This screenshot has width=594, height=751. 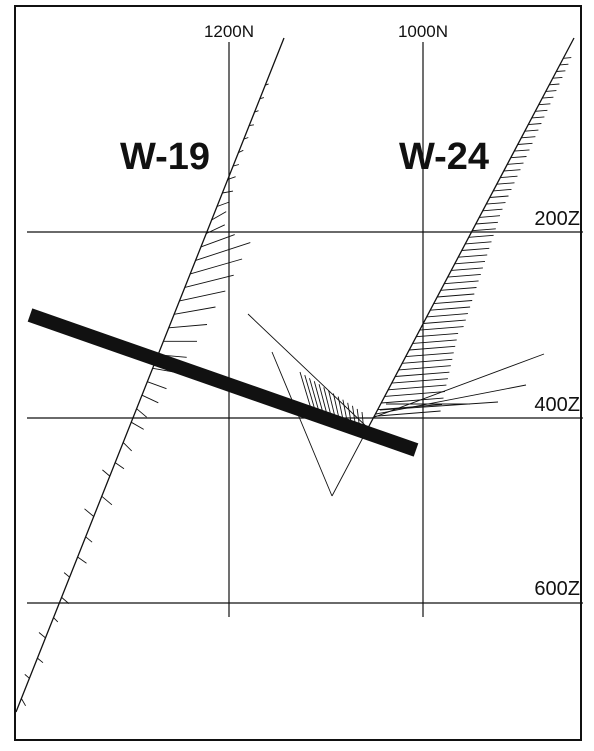 What do you see at coordinates (444, 157) in the screenshot?
I see `well-label-w24: W-24` at bounding box center [444, 157].